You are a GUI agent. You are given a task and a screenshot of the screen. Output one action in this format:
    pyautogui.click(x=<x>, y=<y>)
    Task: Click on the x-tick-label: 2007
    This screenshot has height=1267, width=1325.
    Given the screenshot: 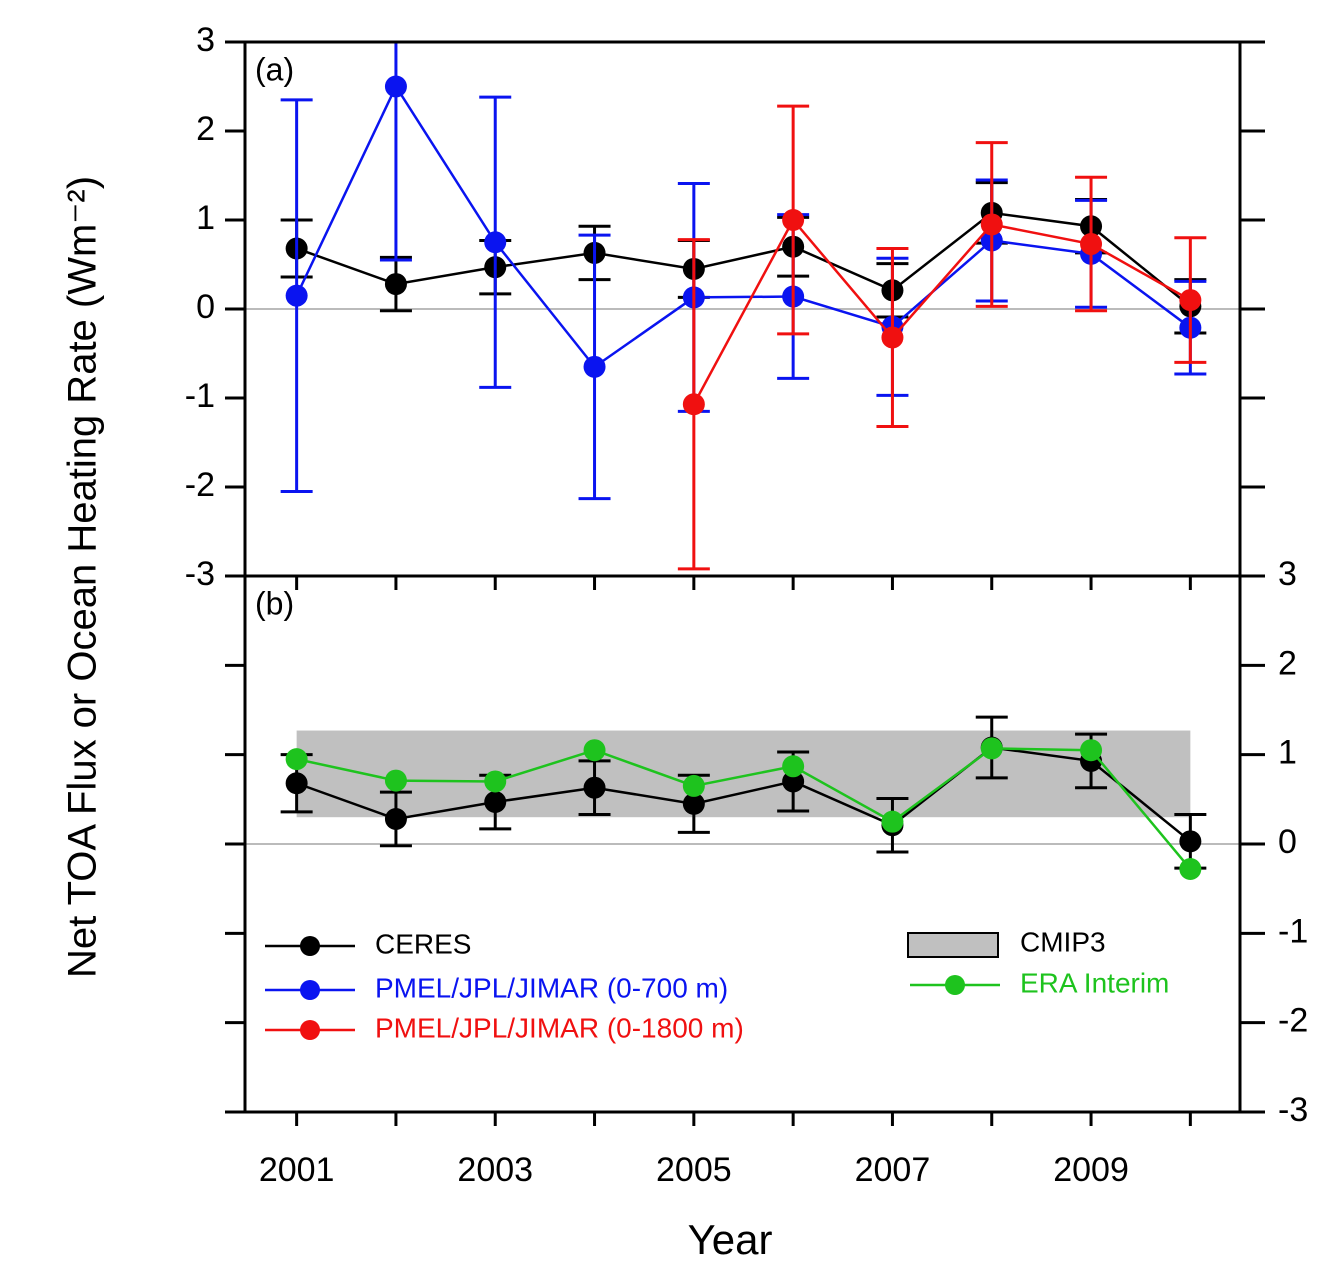 What is the action you would take?
    pyautogui.click(x=893, y=1170)
    